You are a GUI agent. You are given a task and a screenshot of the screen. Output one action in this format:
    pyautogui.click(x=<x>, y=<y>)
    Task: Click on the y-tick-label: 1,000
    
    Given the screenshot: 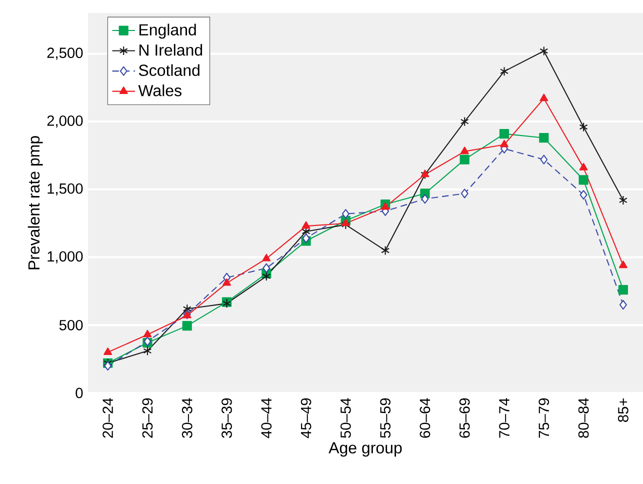 What is the action you would take?
    pyautogui.click(x=65, y=257)
    